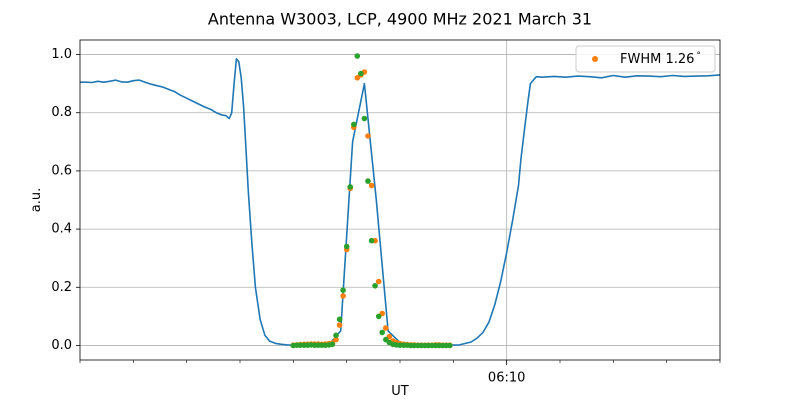 The height and width of the screenshot is (400, 800). I want to click on legend: FWHM 1.26 °, so click(645, 59).